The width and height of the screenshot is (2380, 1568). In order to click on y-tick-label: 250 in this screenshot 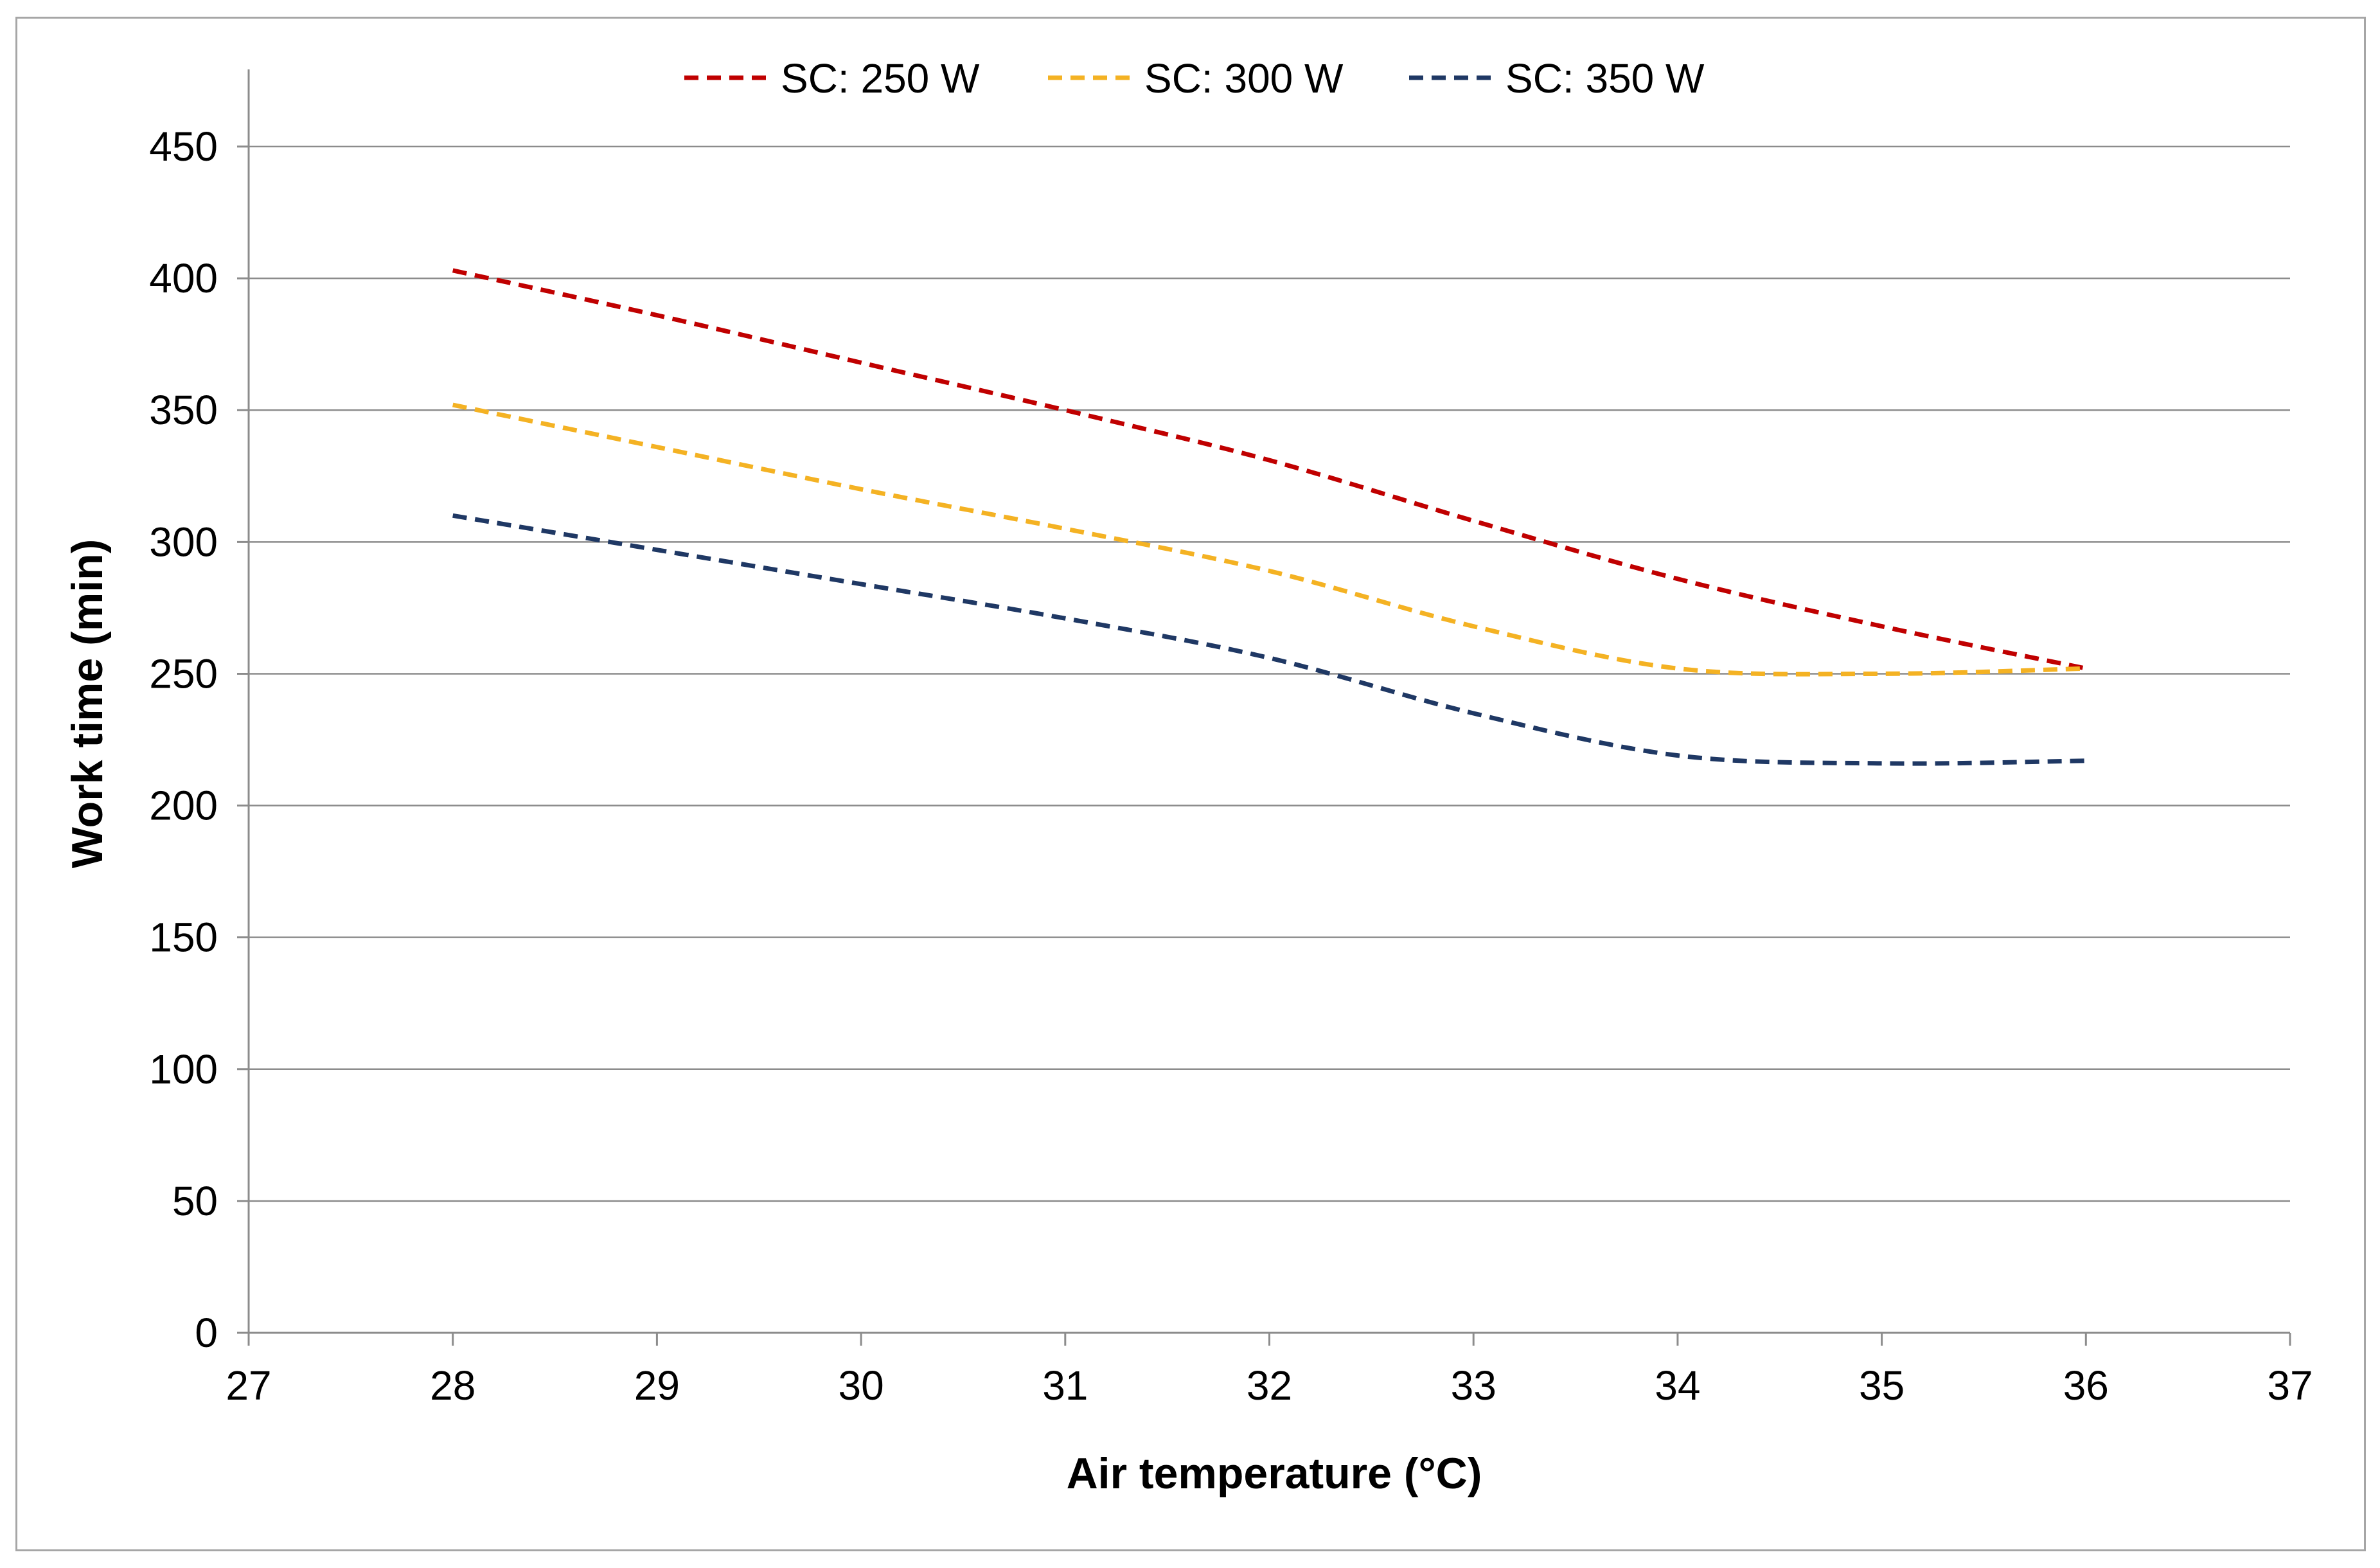, I will do `click(183, 673)`.